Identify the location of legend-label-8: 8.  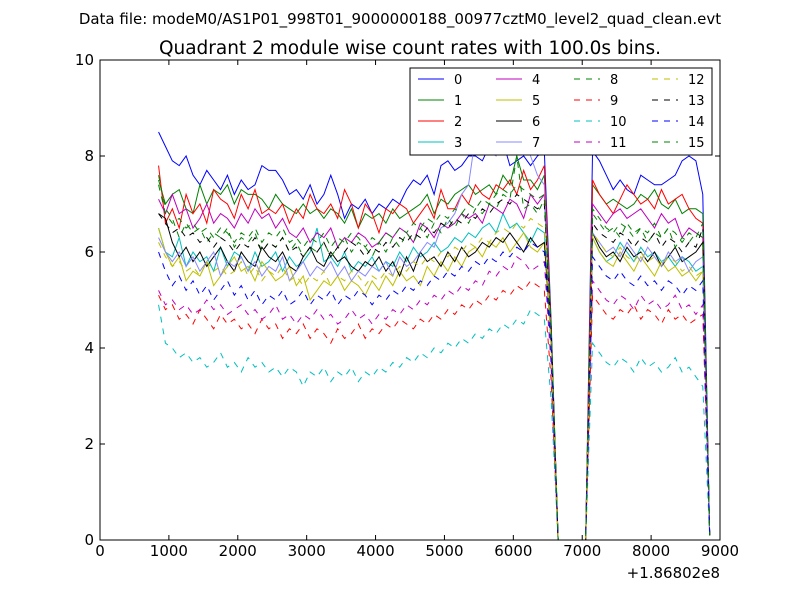
(614, 80).